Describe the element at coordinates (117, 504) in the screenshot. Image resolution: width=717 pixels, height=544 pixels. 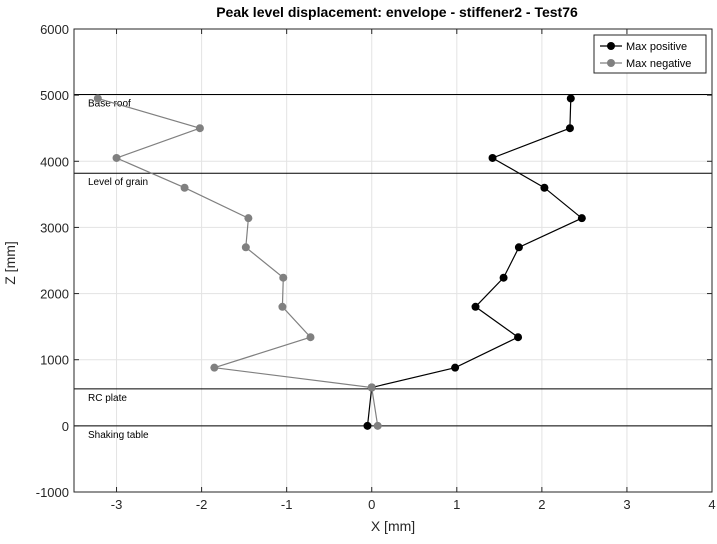
I see `x-tick-label-0: -3` at that location.